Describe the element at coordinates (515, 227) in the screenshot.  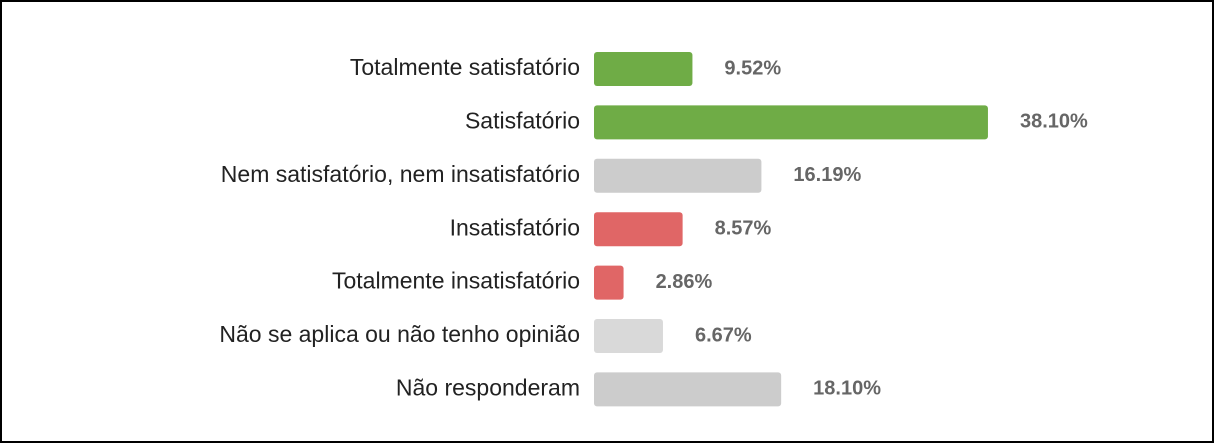
I see `category-label: Insatisfatório` at that location.